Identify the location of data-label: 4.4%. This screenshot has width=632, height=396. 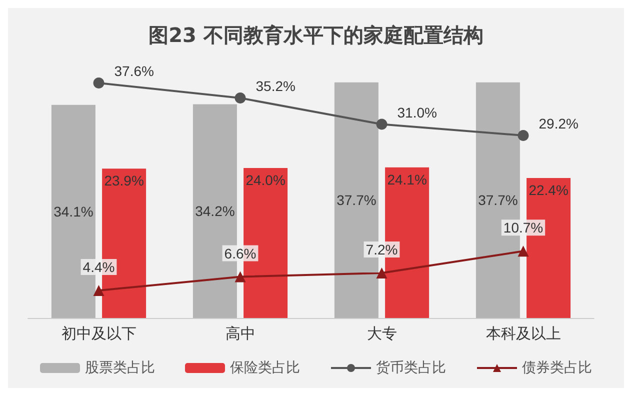
(98, 267).